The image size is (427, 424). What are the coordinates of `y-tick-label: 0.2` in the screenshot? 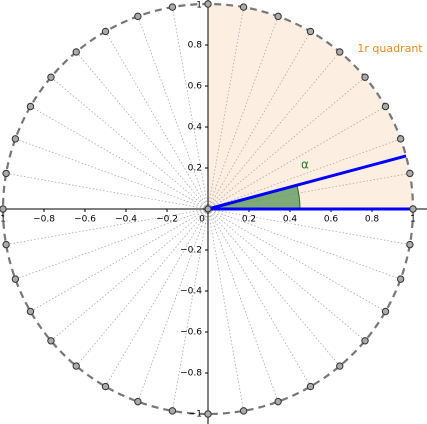 It's located at (195, 169).